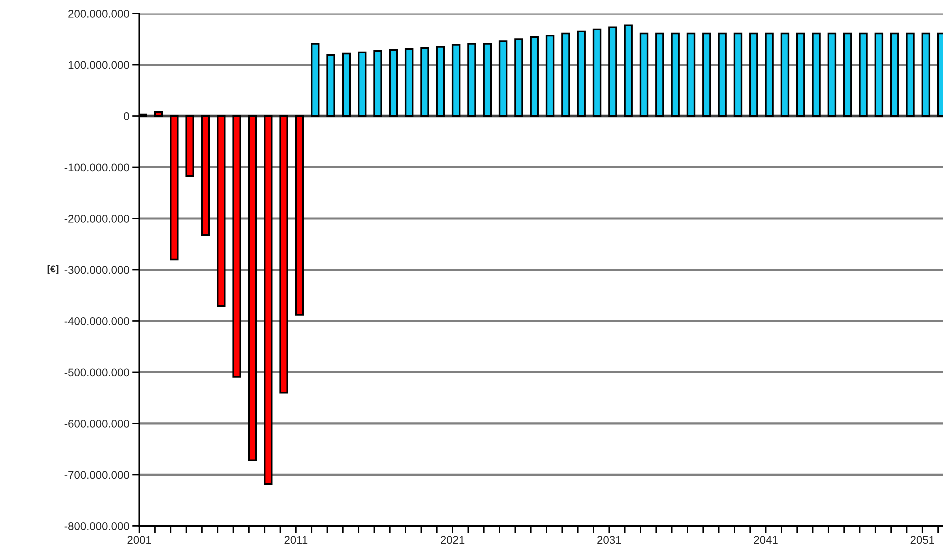 The height and width of the screenshot is (551, 943). What do you see at coordinates (296, 540) in the screenshot?
I see `x-tick-label: 2011` at bounding box center [296, 540].